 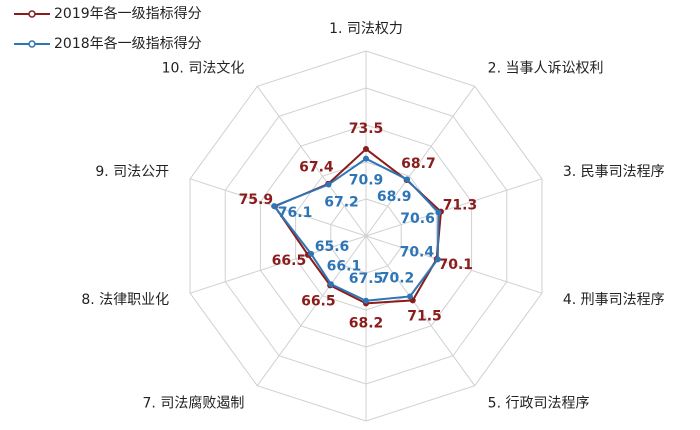 I want to click on value-label: 70.2, so click(x=397, y=279).